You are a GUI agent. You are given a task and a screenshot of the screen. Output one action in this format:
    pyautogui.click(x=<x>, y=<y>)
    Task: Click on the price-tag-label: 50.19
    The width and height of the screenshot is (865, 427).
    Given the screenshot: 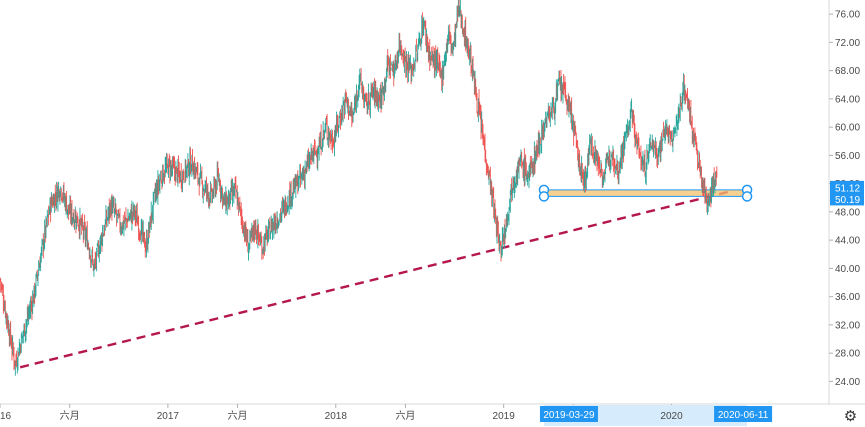 What is the action you would take?
    pyautogui.click(x=847, y=200)
    